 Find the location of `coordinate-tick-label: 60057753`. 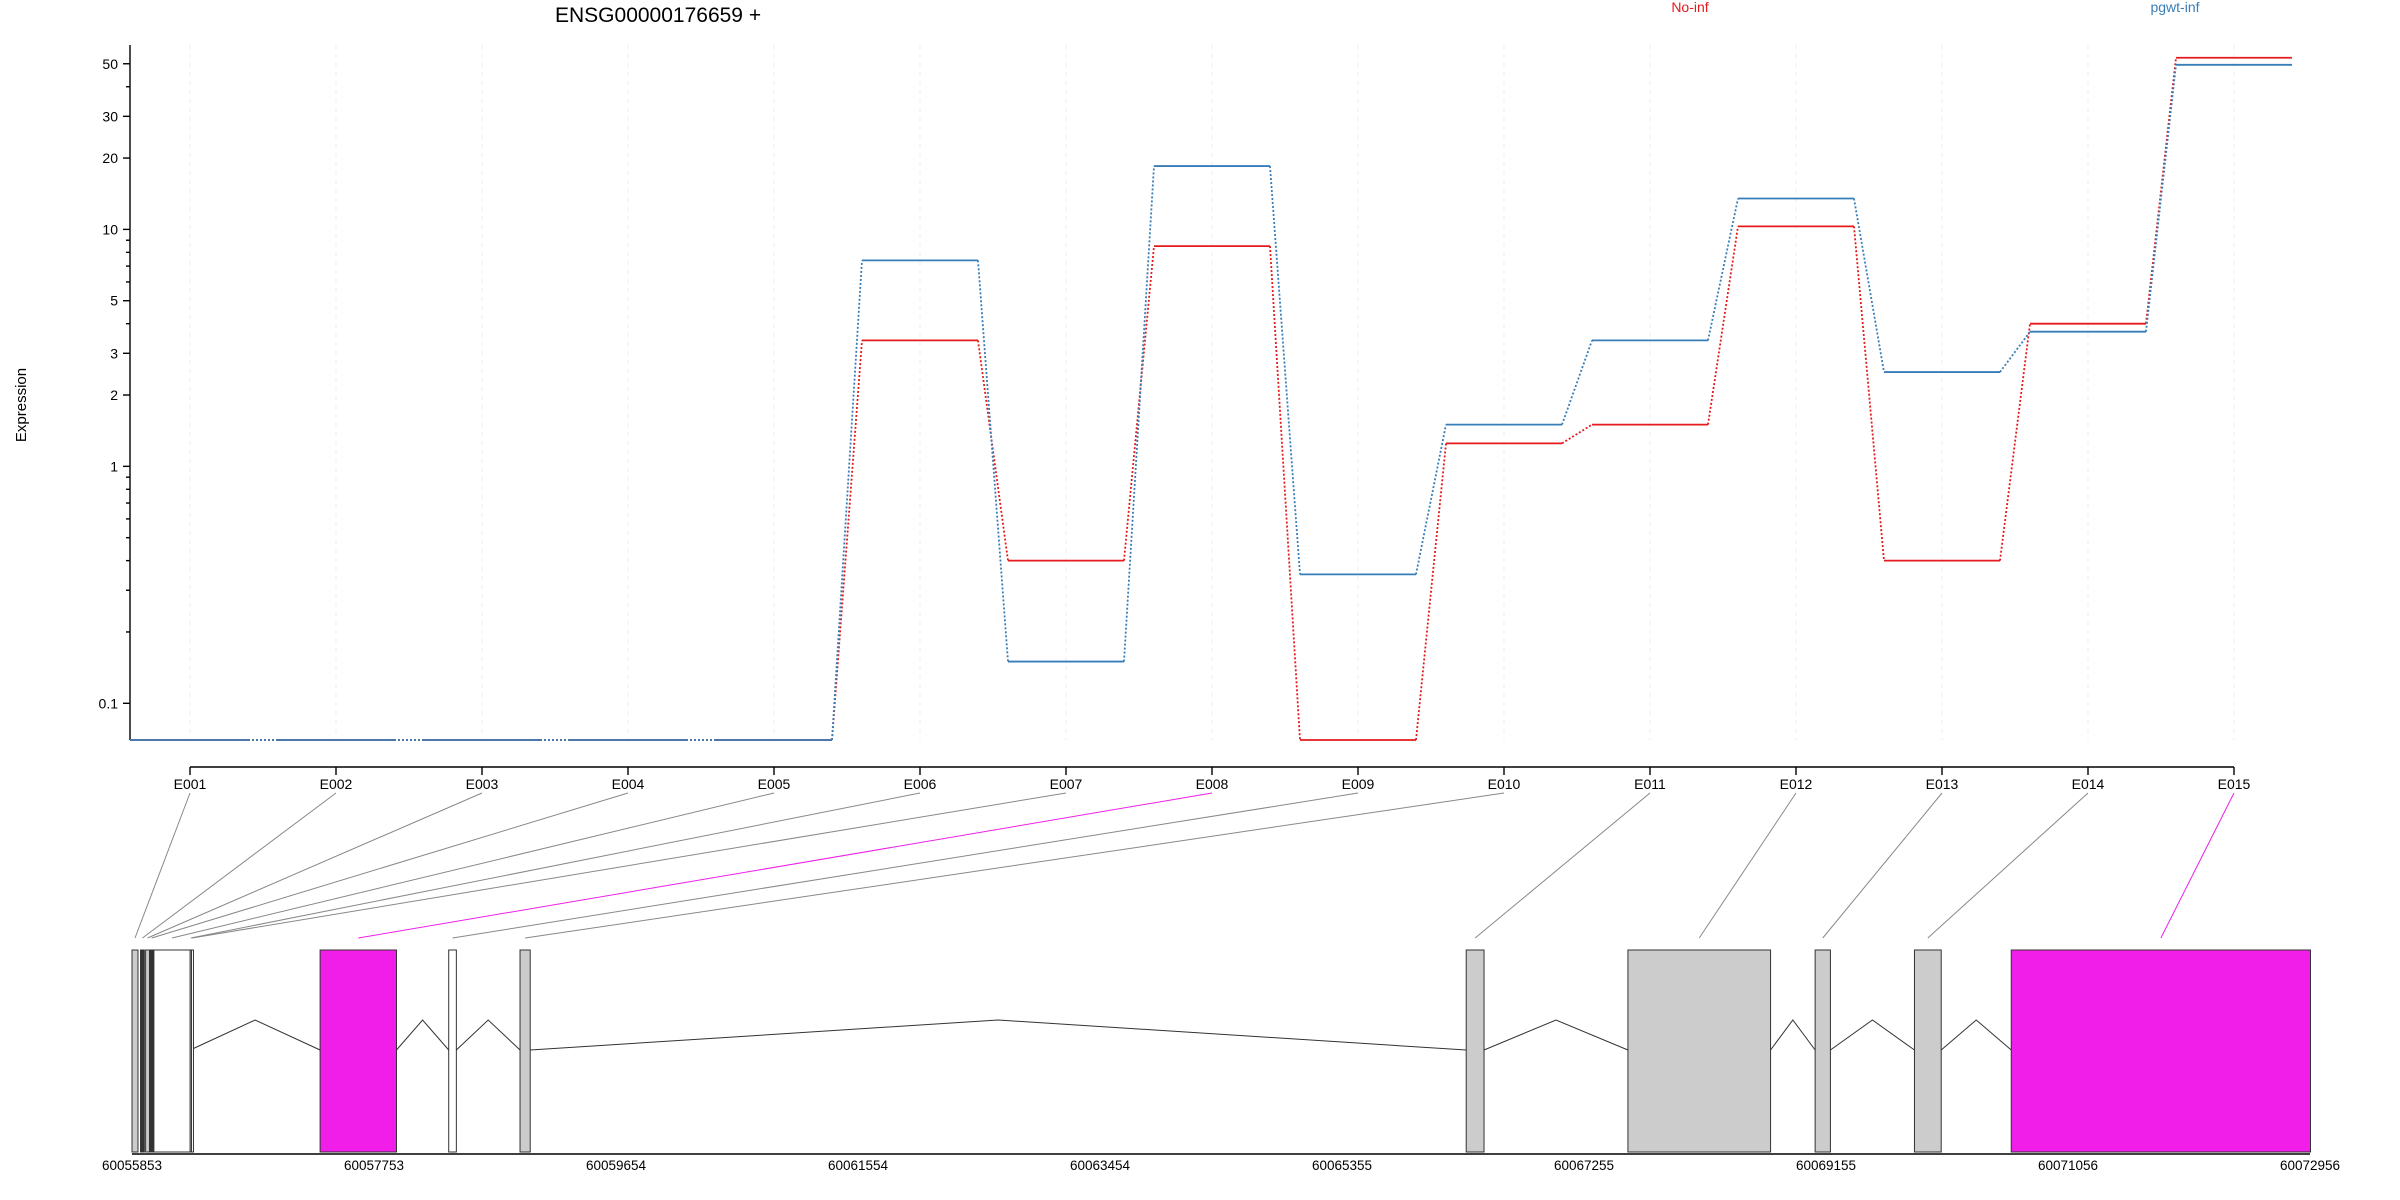

coordinate-tick-label: 60057753 is located at coordinates (374, 1165).